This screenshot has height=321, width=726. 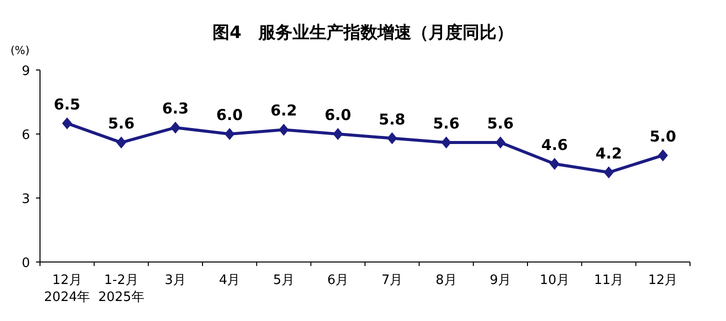 I want to click on x-tick-label: 1-2月 2025年, so click(x=121, y=289).